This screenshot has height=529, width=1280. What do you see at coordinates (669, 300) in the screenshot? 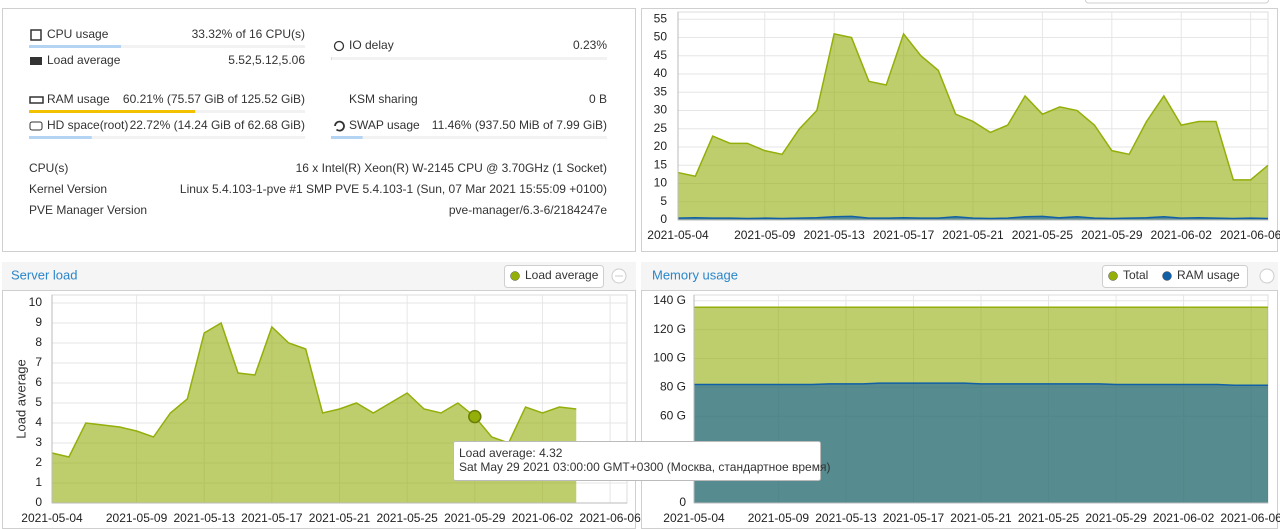
I see `y-tick-label: 140 G` at bounding box center [669, 300].